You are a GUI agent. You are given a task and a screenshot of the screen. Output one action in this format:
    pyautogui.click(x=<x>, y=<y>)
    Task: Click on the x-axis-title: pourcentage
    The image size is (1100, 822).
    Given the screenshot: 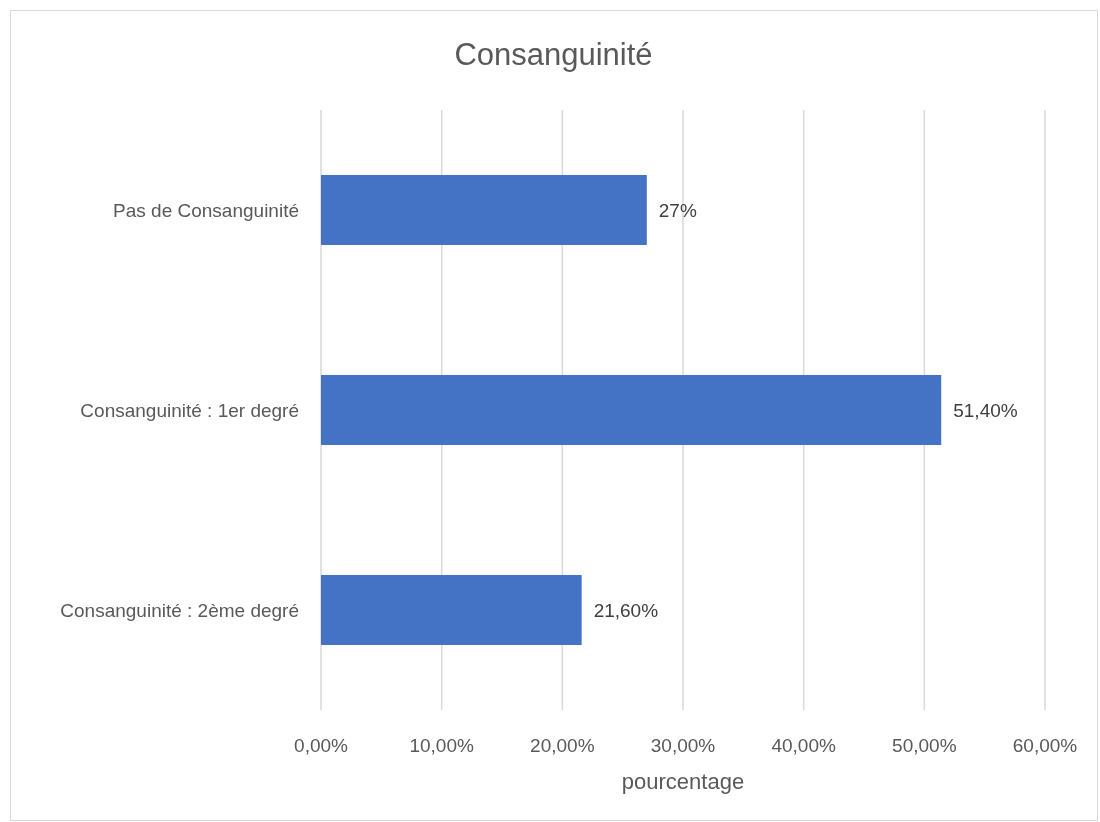 What is the action you would take?
    pyautogui.click(x=683, y=781)
    